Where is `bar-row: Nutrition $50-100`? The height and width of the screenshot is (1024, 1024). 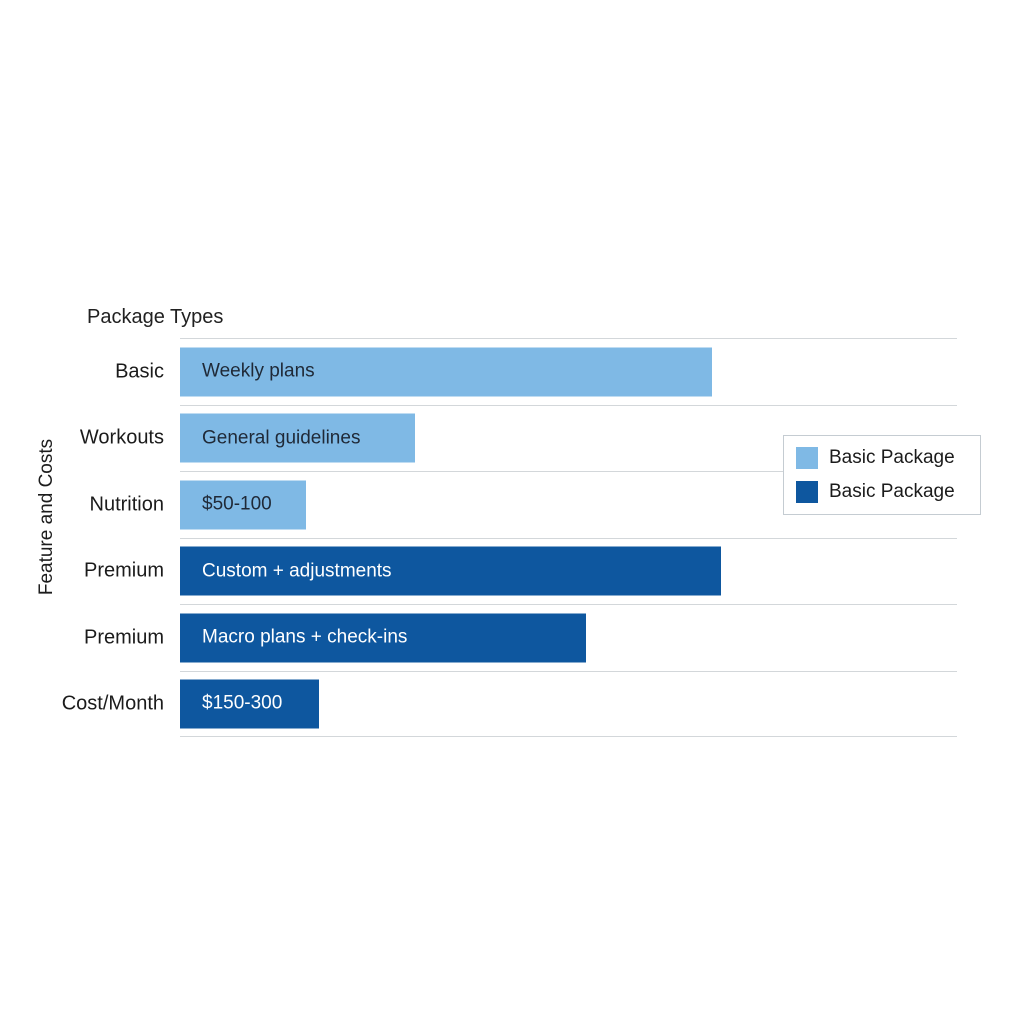 bar-row: Nutrition $50-100 is located at coordinates (523, 504).